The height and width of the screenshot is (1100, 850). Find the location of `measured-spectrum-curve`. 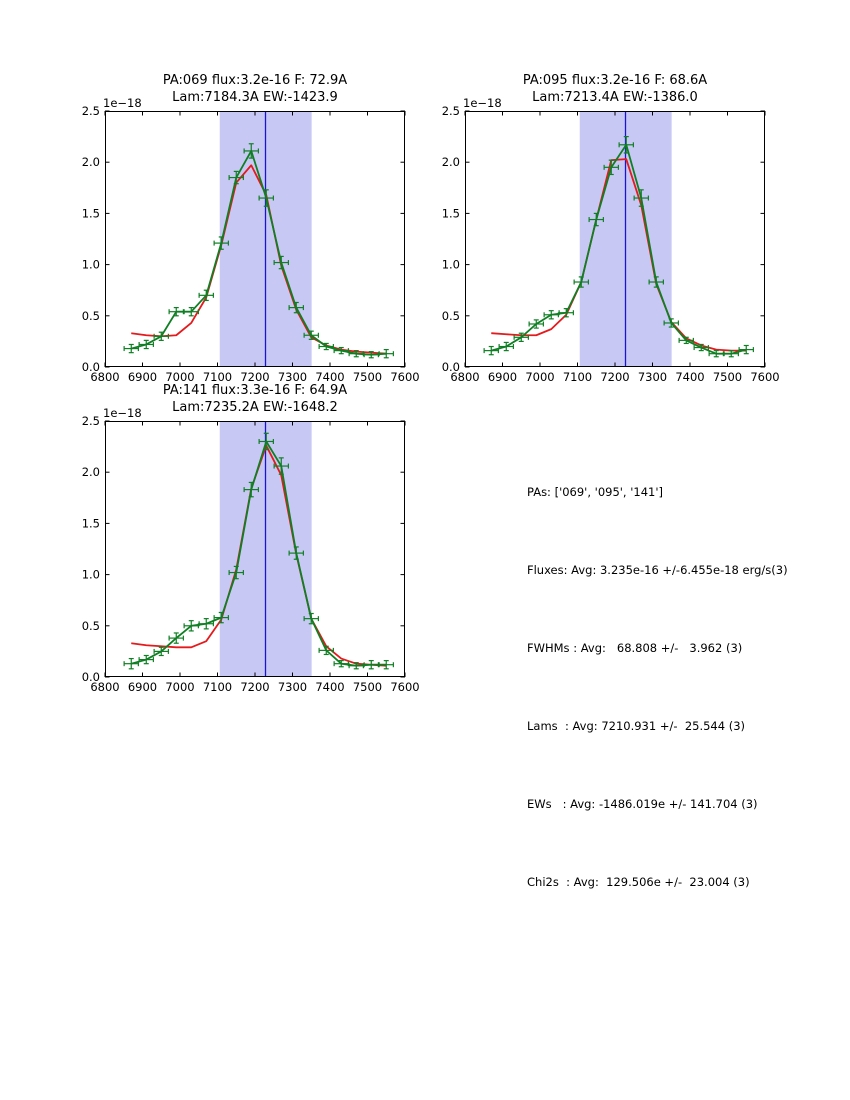

measured-spectrum-curve is located at coordinates (619, 249).